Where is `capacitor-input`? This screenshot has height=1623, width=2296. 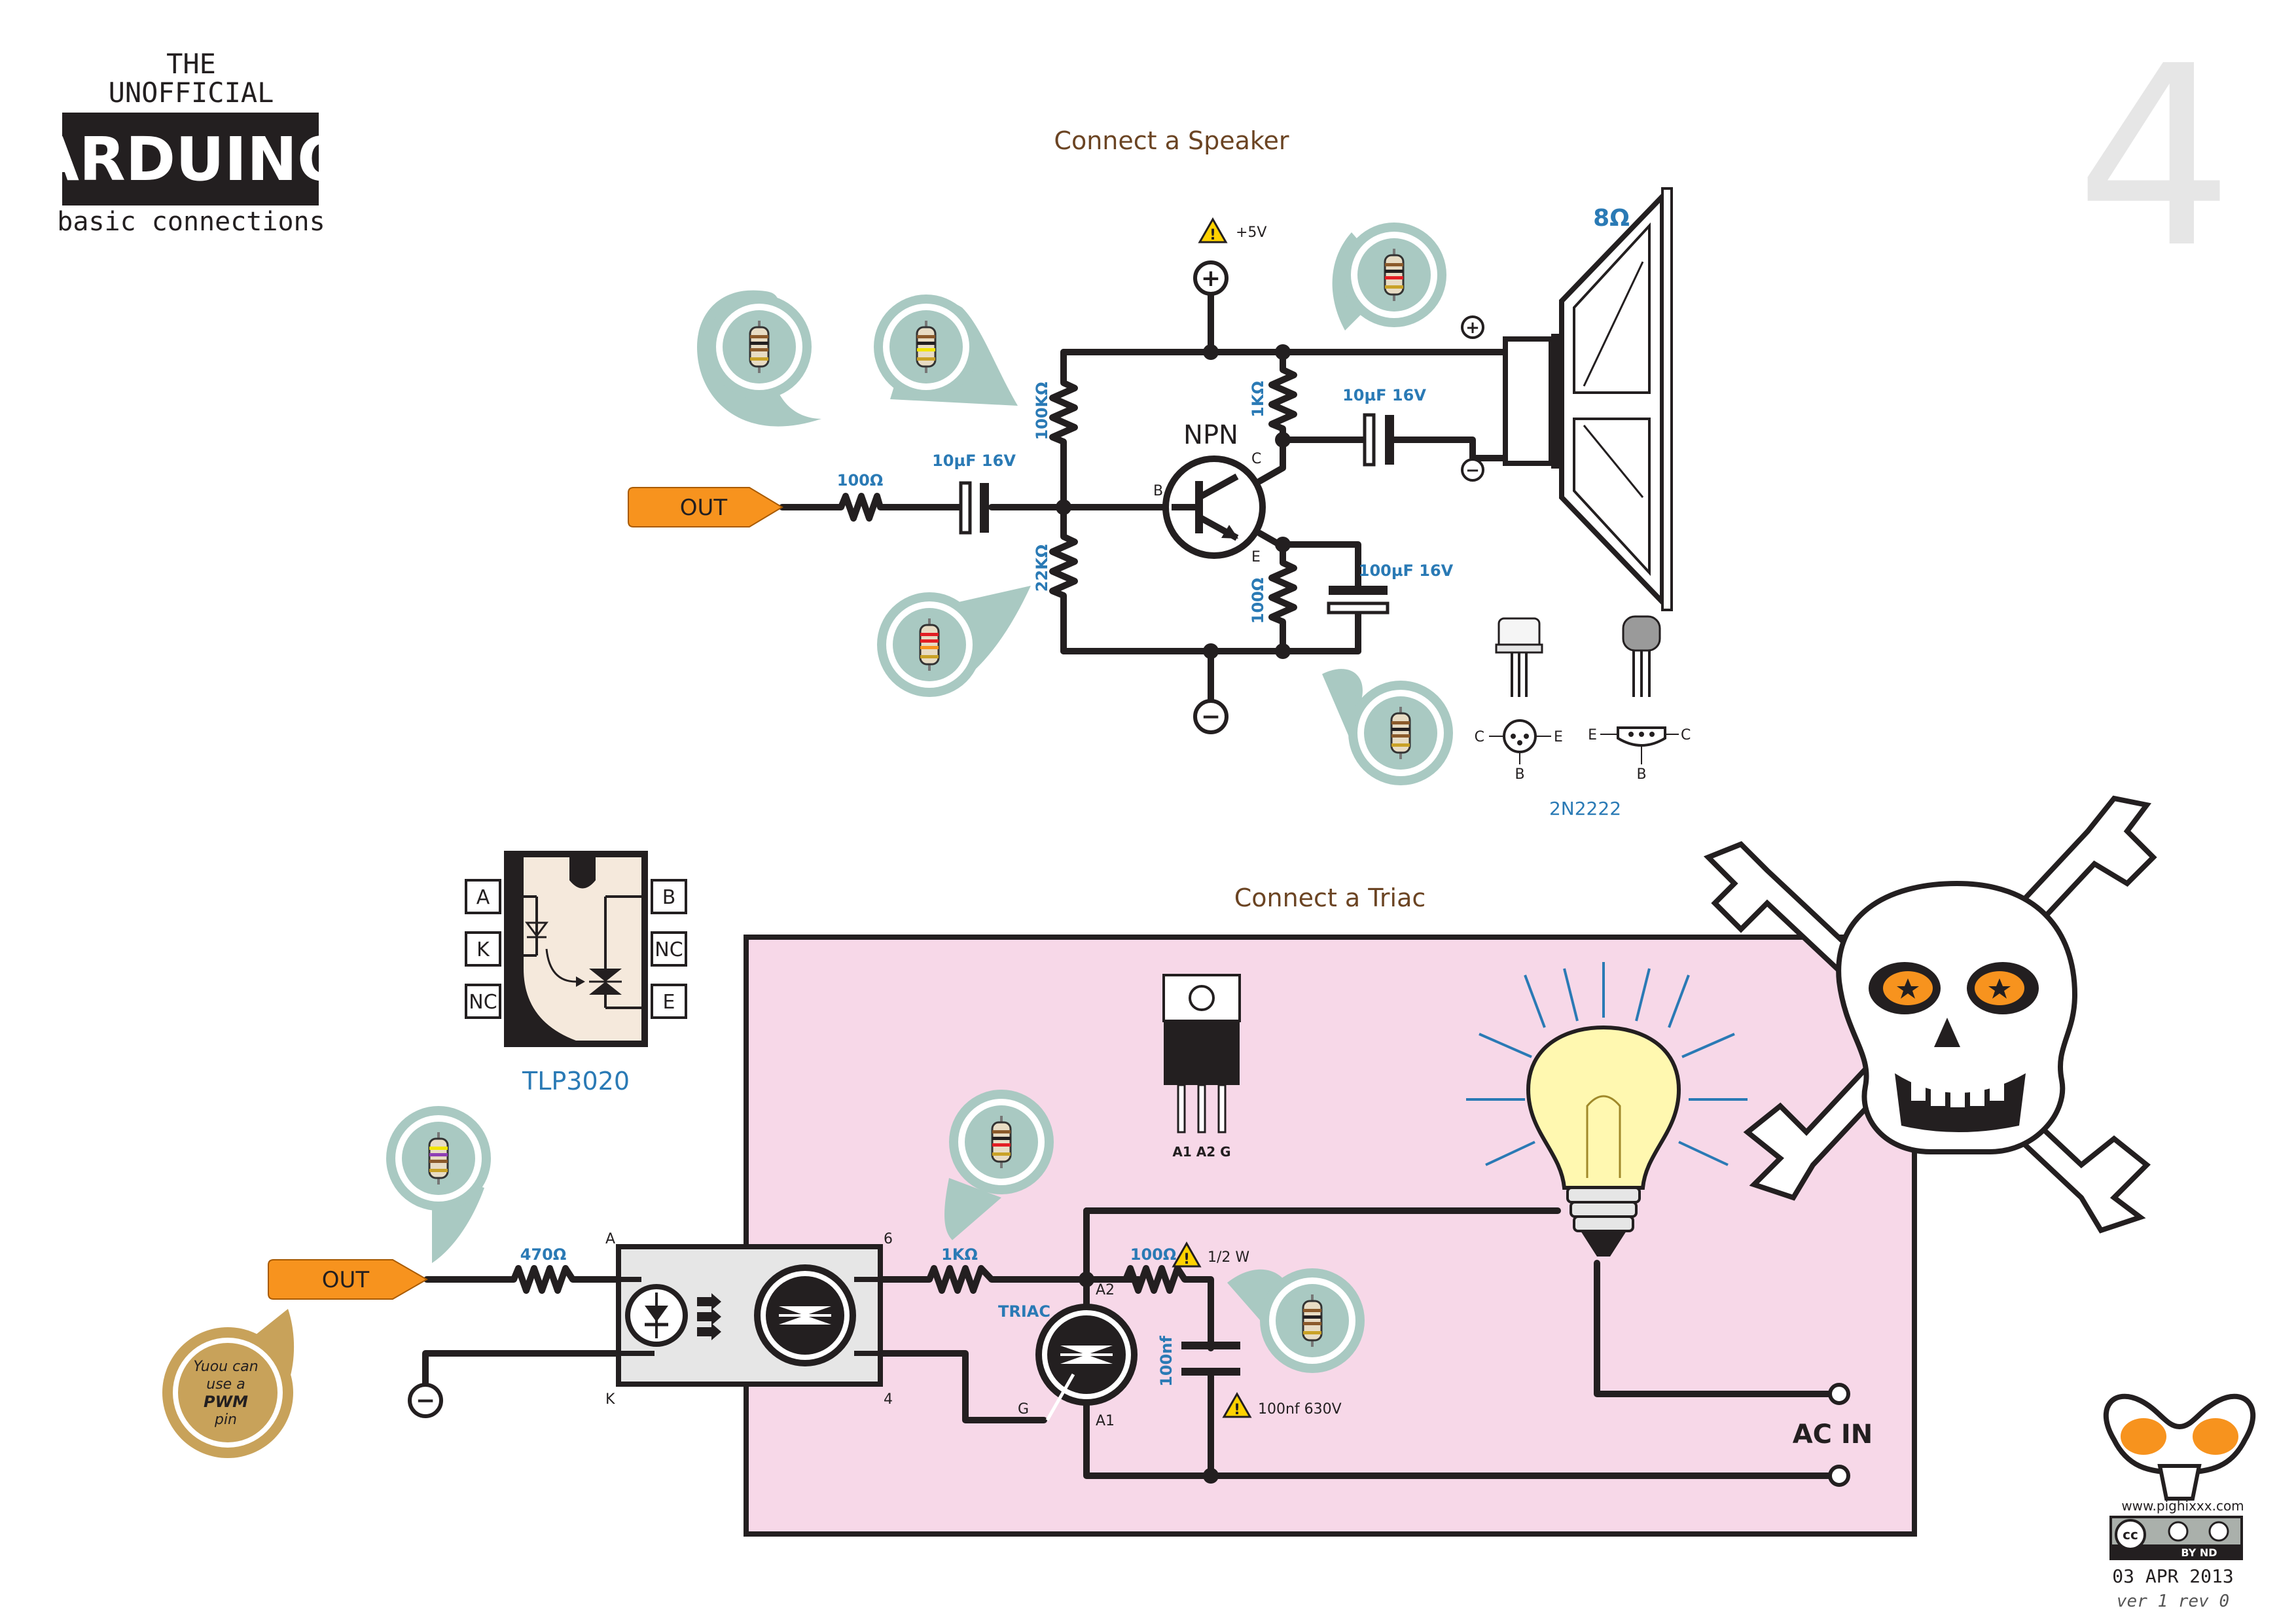
capacitor-input is located at coordinates (974, 508).